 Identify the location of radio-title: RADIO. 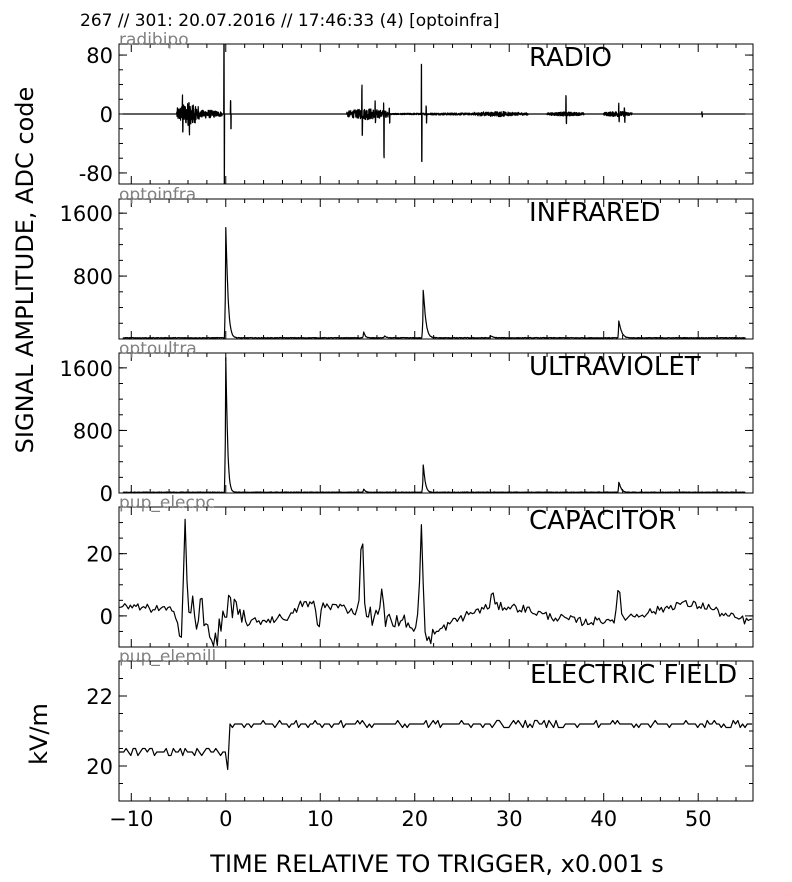
(570, 58).